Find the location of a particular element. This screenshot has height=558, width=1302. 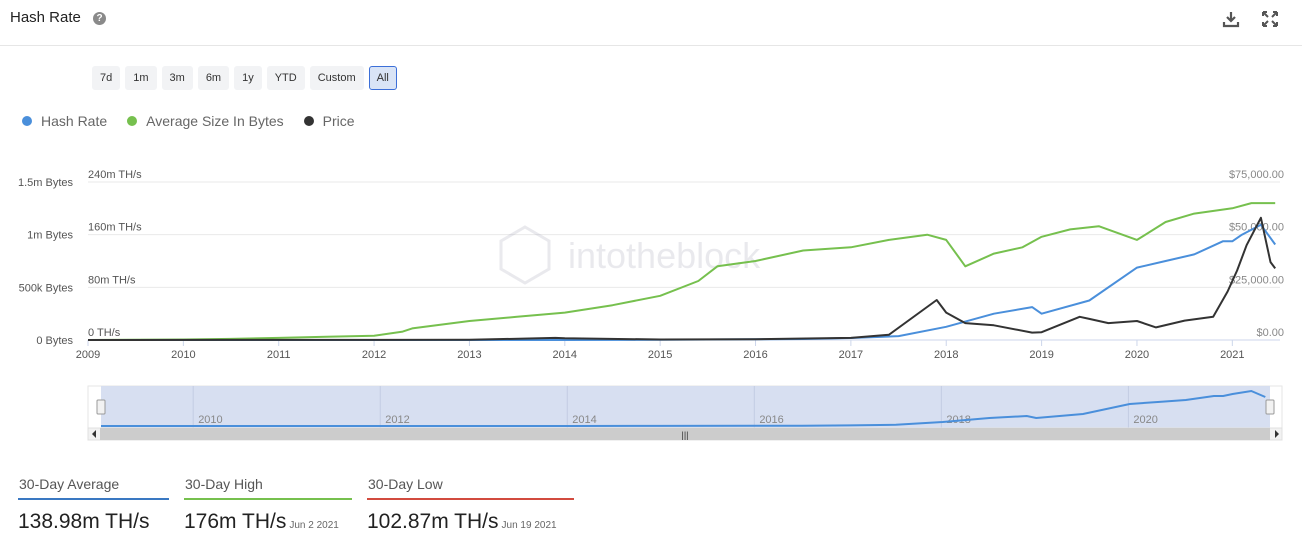

y-tick-label-price: $75,000.00 is located at coordinates (1256, 175).